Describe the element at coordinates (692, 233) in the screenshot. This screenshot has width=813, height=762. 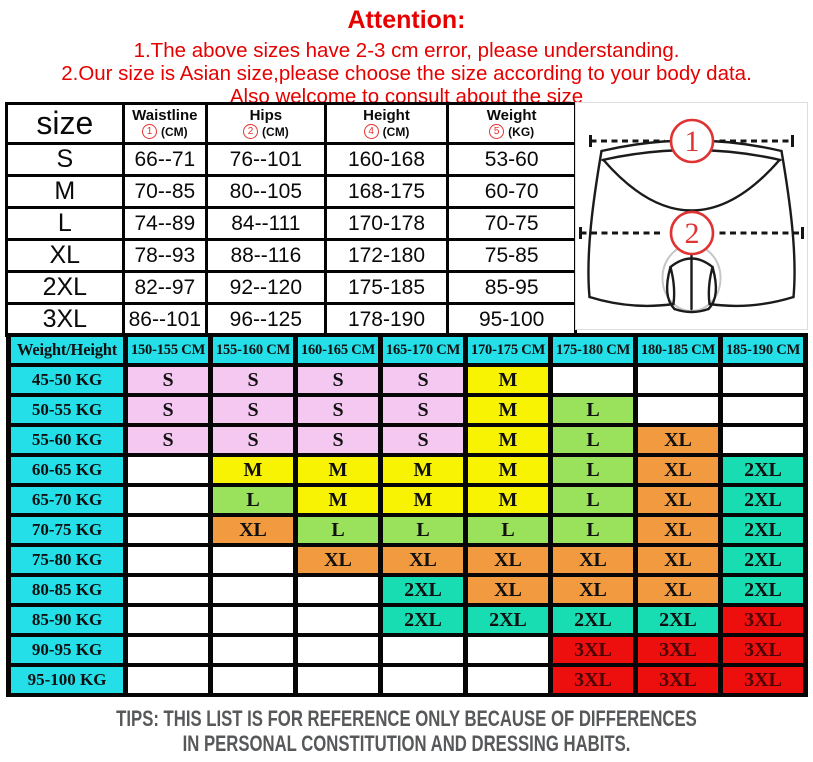
I see `hips-mark-circle` at that location.